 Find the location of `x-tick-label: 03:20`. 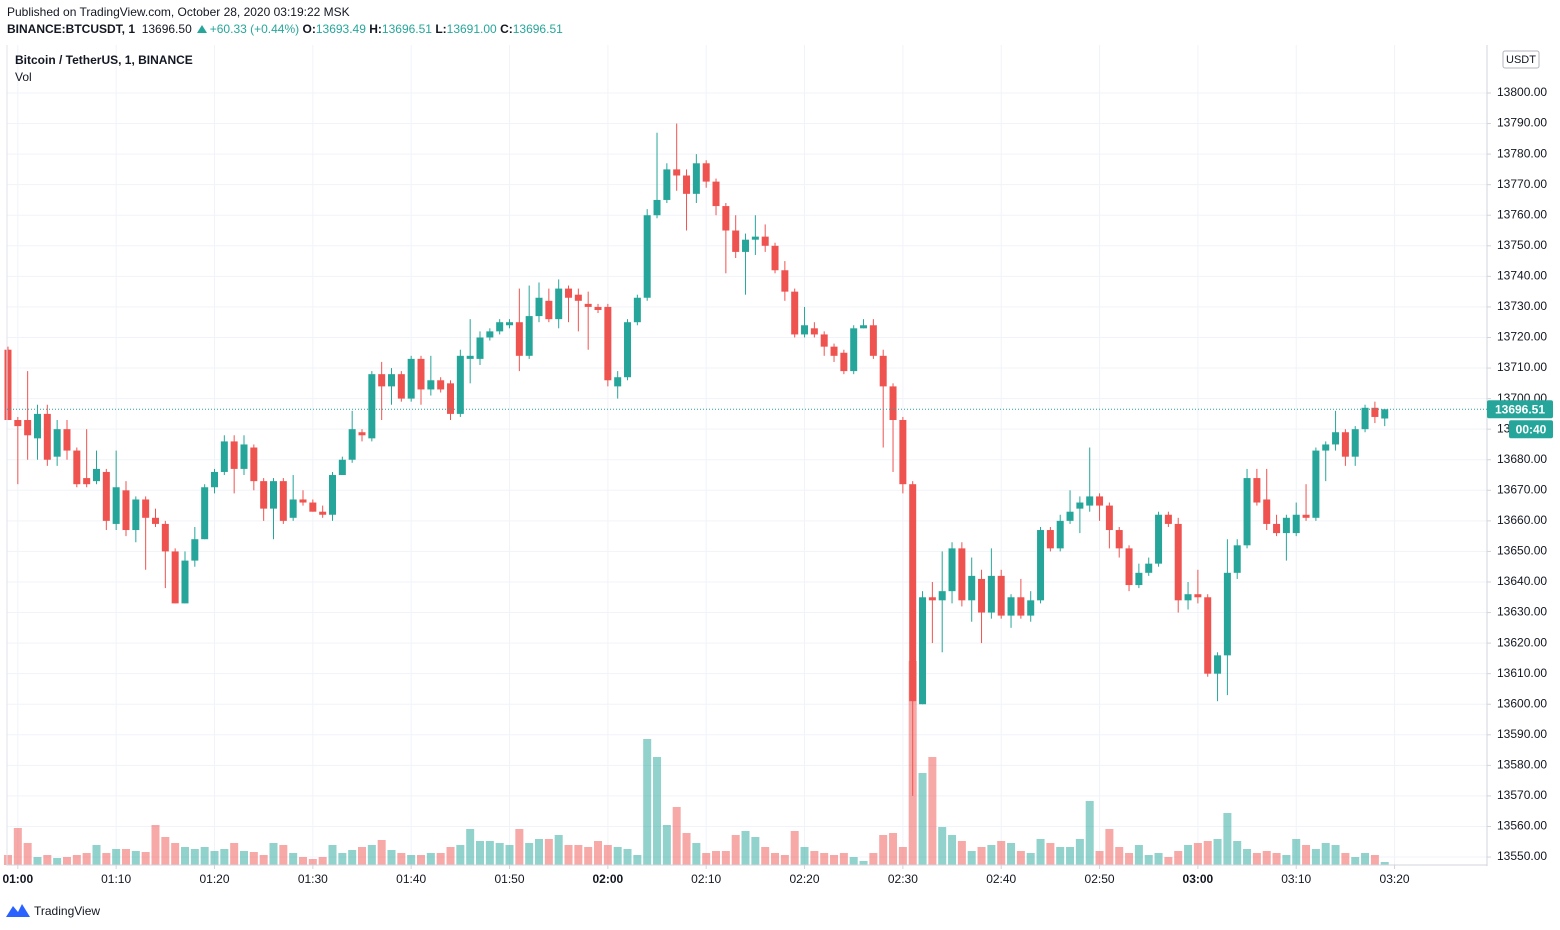

x-tick-label: 03:20 is located at coordinates (1395, 879).